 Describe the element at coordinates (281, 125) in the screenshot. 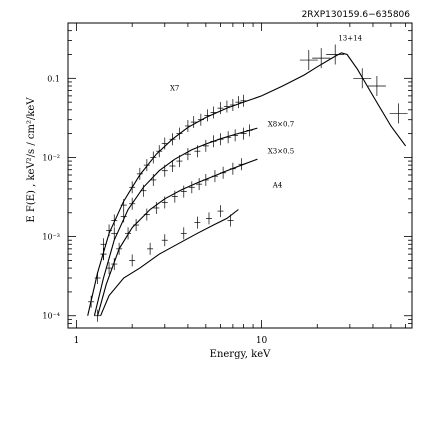

I see `series-label-x8-0-7: X8×0.7` at that location.